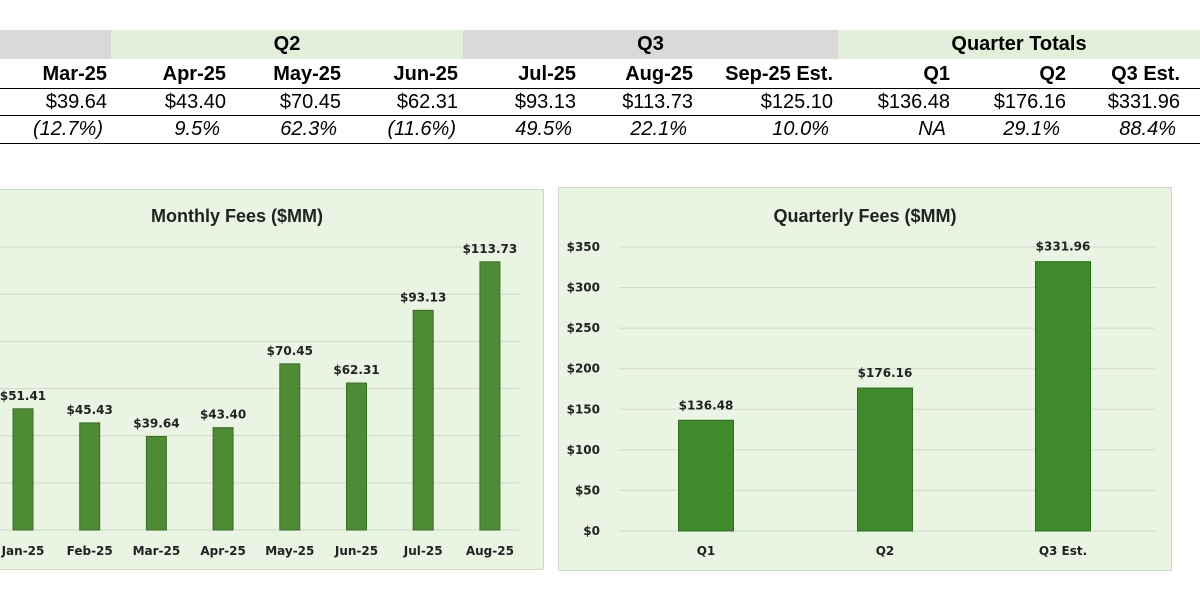 This screenshot has height=600, width=1200. Describe the element at coordinates (195, 102) in the screenshot. I see `fee-value: $43.40` at that location.